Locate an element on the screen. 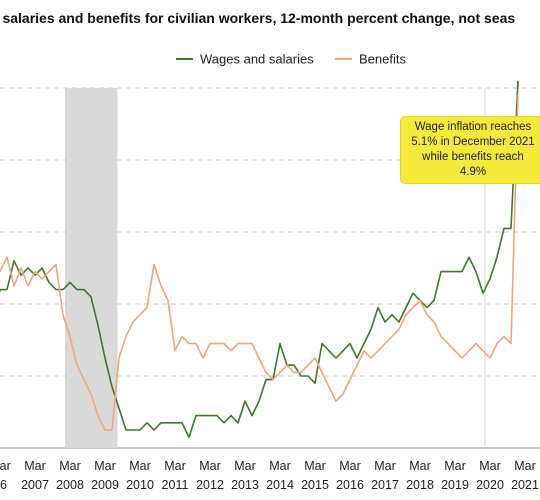 Image resolution: width=540 pixels, height=500 pixels. annotation-line: 5.1% in December 2021 is located at coordinates (473, 142).